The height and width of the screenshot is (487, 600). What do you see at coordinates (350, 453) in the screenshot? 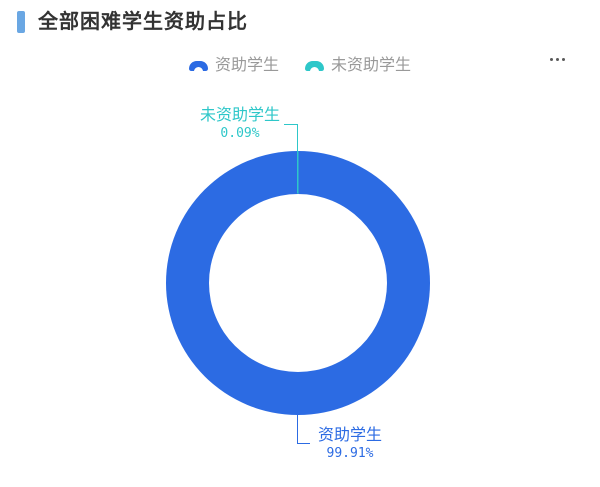
I see `slice-label-percent: 99.91%` at bounding box center [350, 453].